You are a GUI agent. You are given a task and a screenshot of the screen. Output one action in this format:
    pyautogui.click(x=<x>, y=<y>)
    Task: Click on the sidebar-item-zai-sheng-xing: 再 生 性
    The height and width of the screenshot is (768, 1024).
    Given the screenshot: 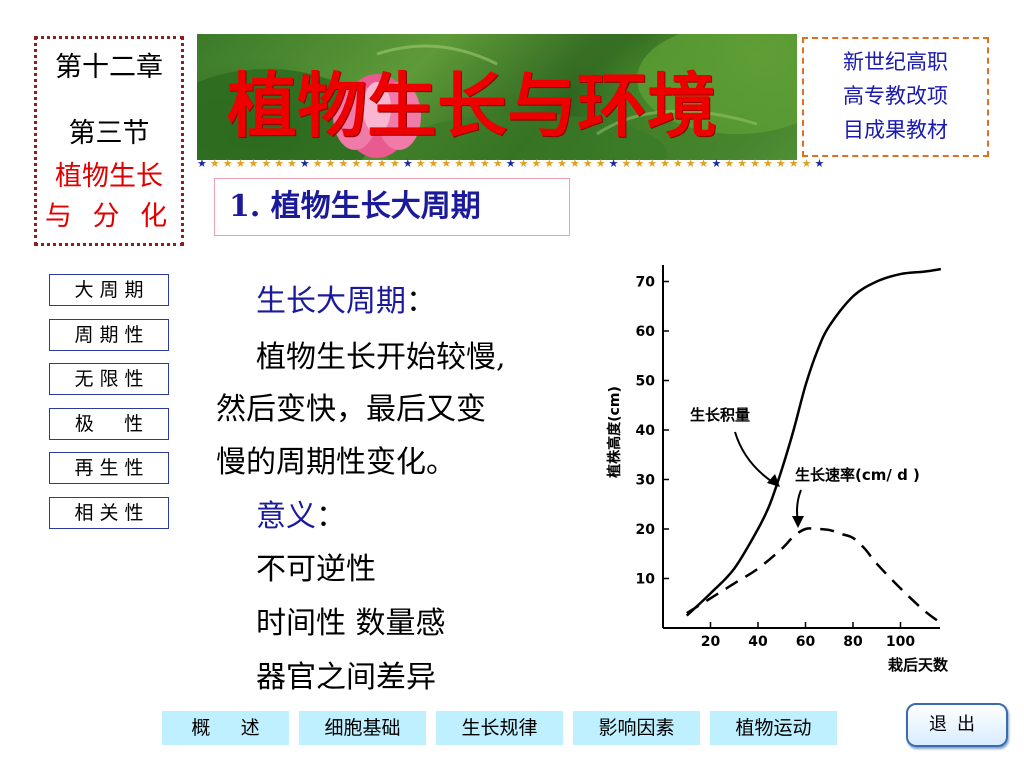 What is the action you would take?
    pyautogui.click(x=109, y=468)
    